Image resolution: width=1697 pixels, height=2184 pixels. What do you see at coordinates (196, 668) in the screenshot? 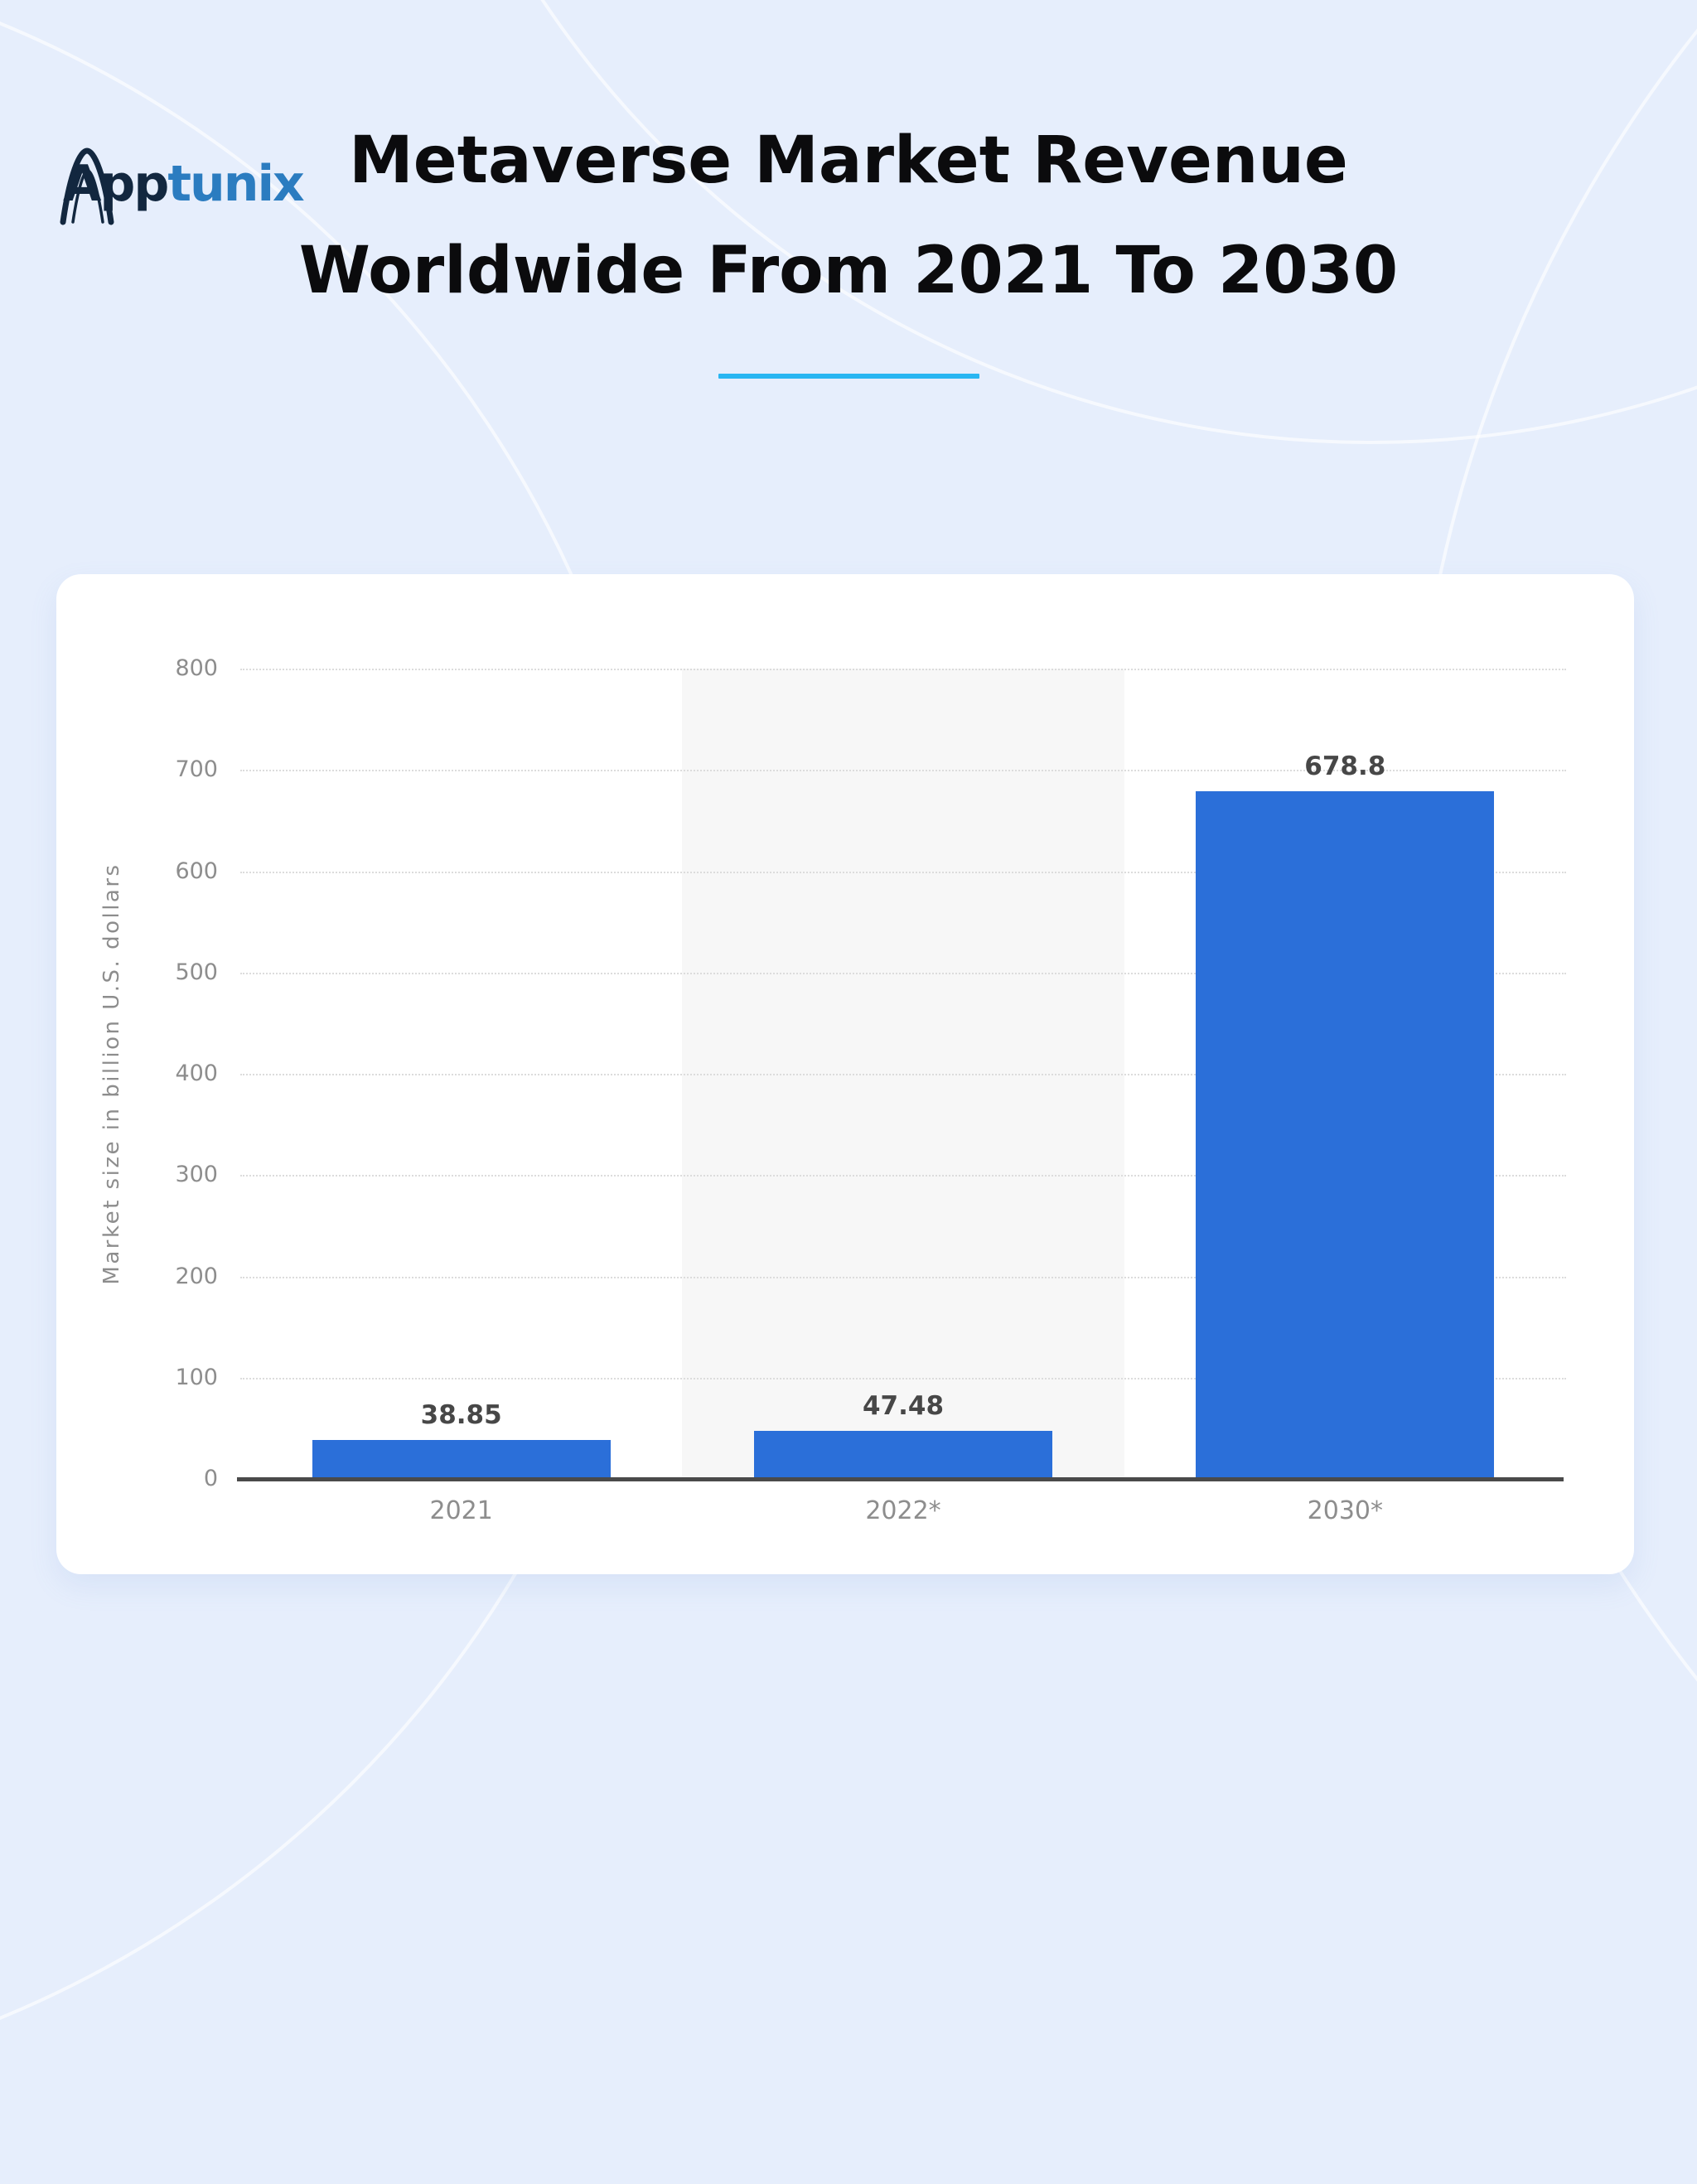
I see `y-tick-label: 800` at bounding box center [196, 668].